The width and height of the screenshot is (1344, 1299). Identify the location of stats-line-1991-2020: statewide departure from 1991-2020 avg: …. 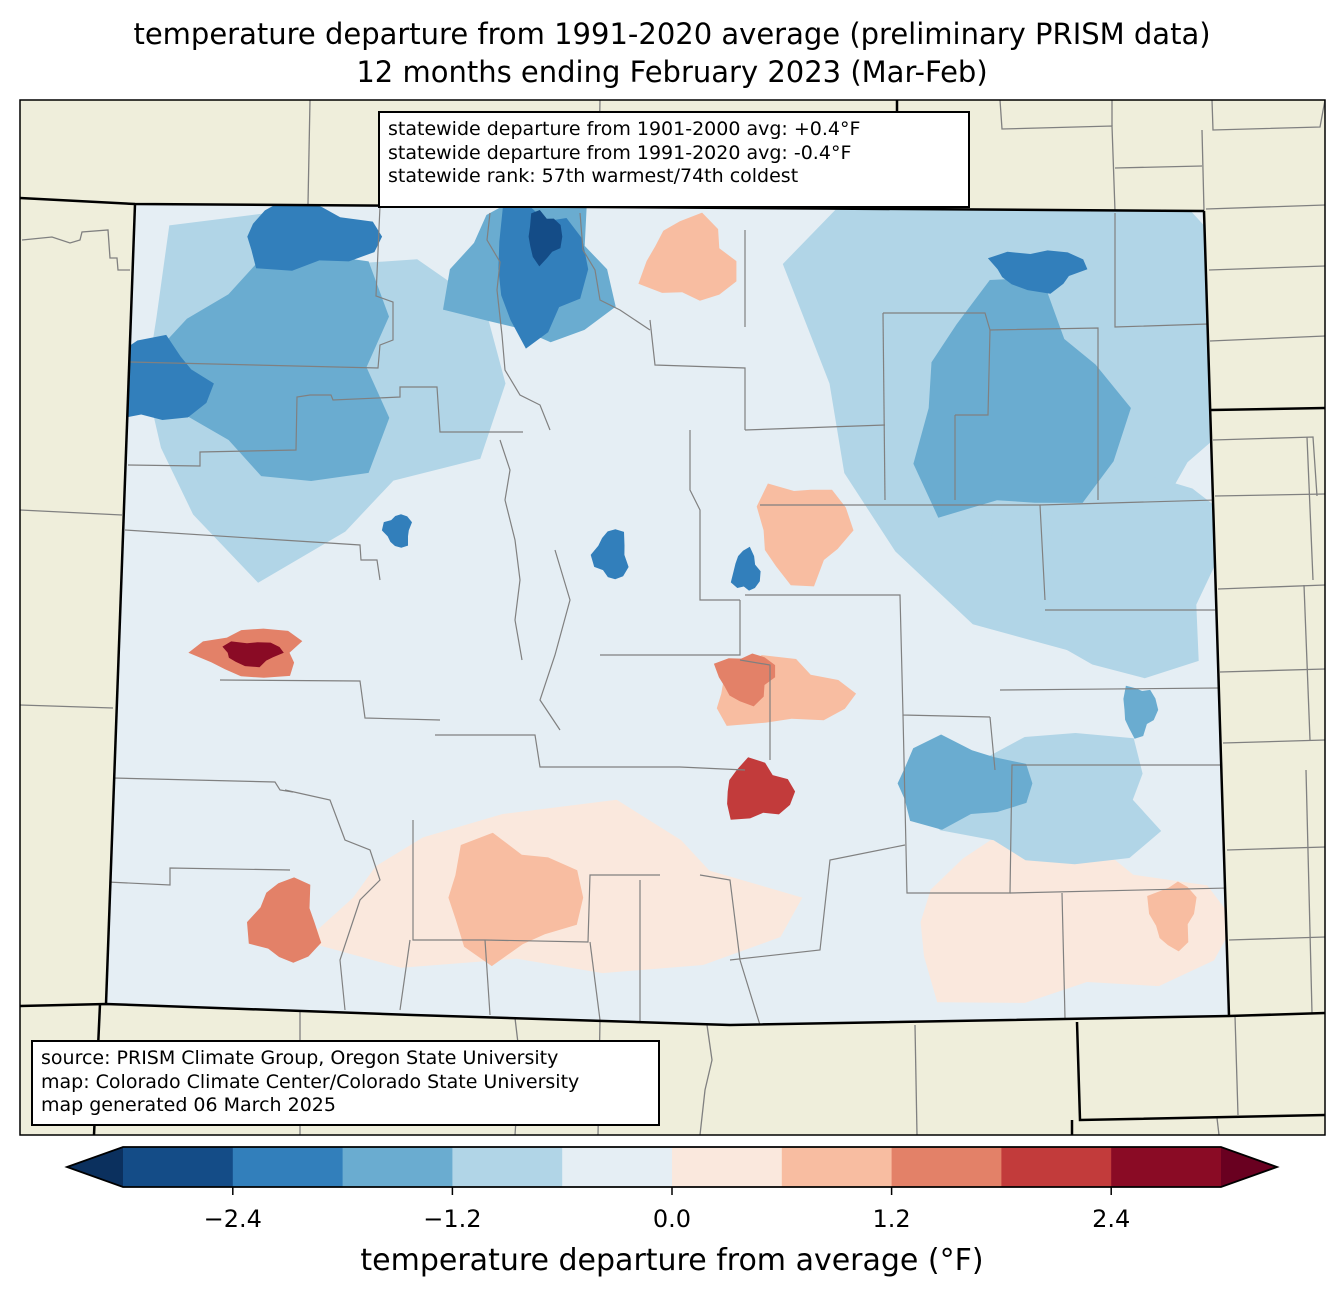
(620, 152).